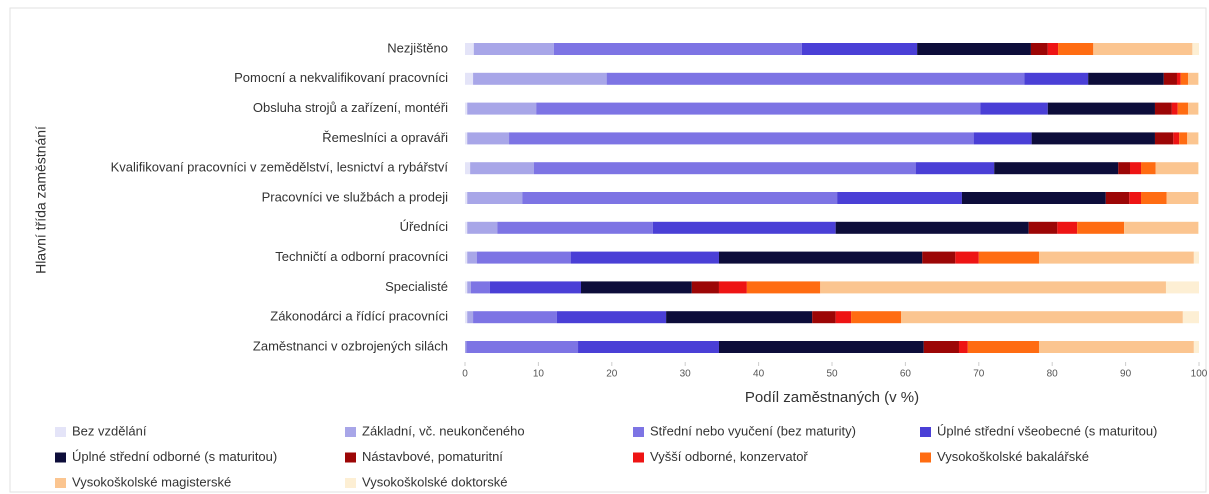 This screenshot has height=494, width=1209. I want to click on category-label: Obsluha strojů a zařízení, montéři, so click(350, 107).